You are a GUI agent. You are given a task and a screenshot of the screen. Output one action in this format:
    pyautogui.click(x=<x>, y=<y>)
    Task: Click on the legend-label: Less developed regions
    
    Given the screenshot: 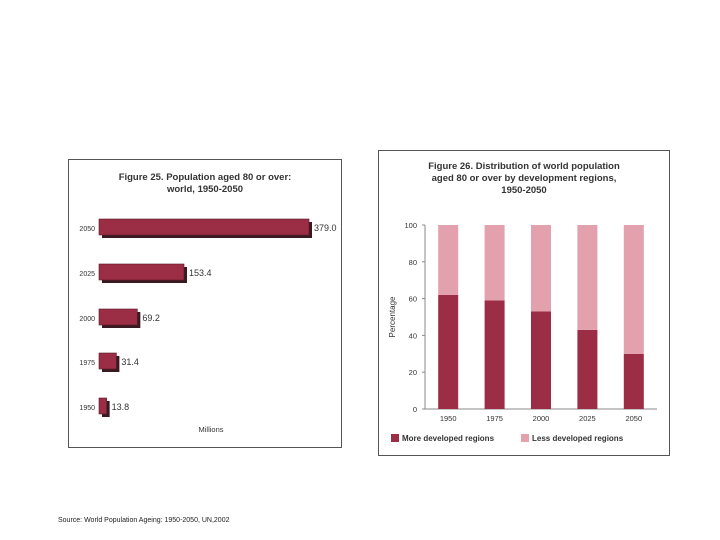 What is the action you would take?
    pyautogui.click(x=578, y=438)
    